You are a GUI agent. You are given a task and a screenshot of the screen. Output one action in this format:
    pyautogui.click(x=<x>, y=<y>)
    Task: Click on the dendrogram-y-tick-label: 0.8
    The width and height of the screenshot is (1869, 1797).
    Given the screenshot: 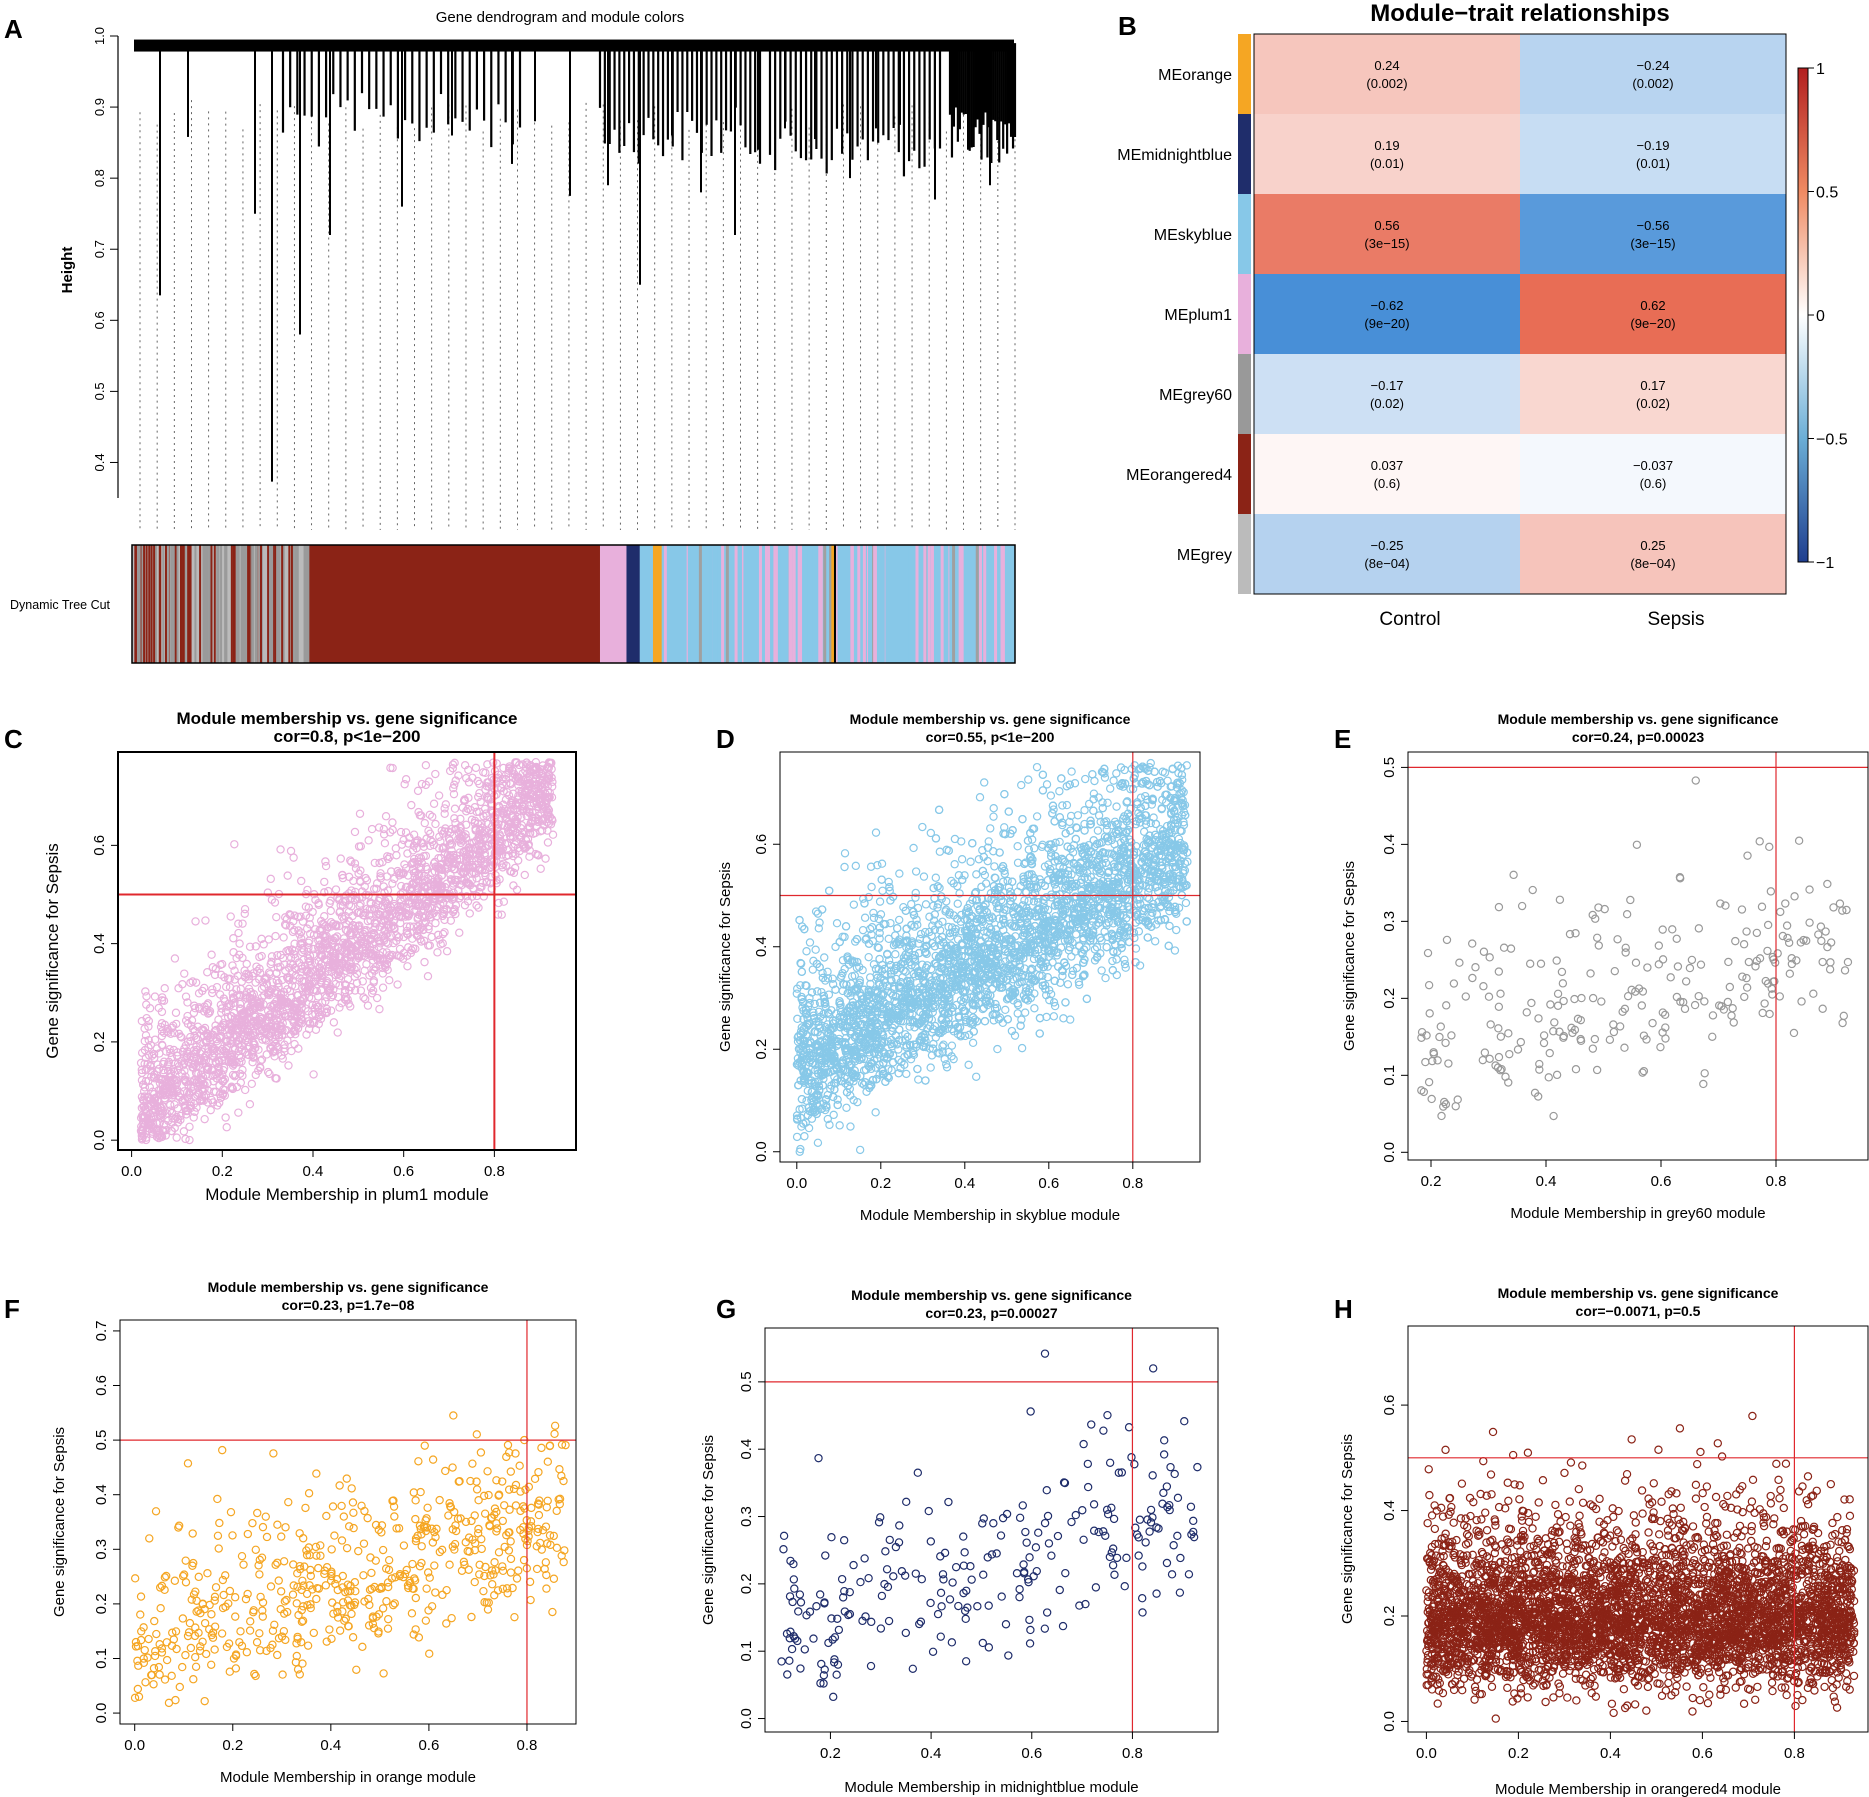 What is the action you would take?
    pyautogui.click(x=99, y=178)
    